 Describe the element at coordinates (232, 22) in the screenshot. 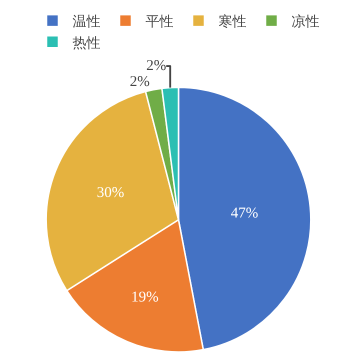

I see `legend-label: 寒性` at that location.